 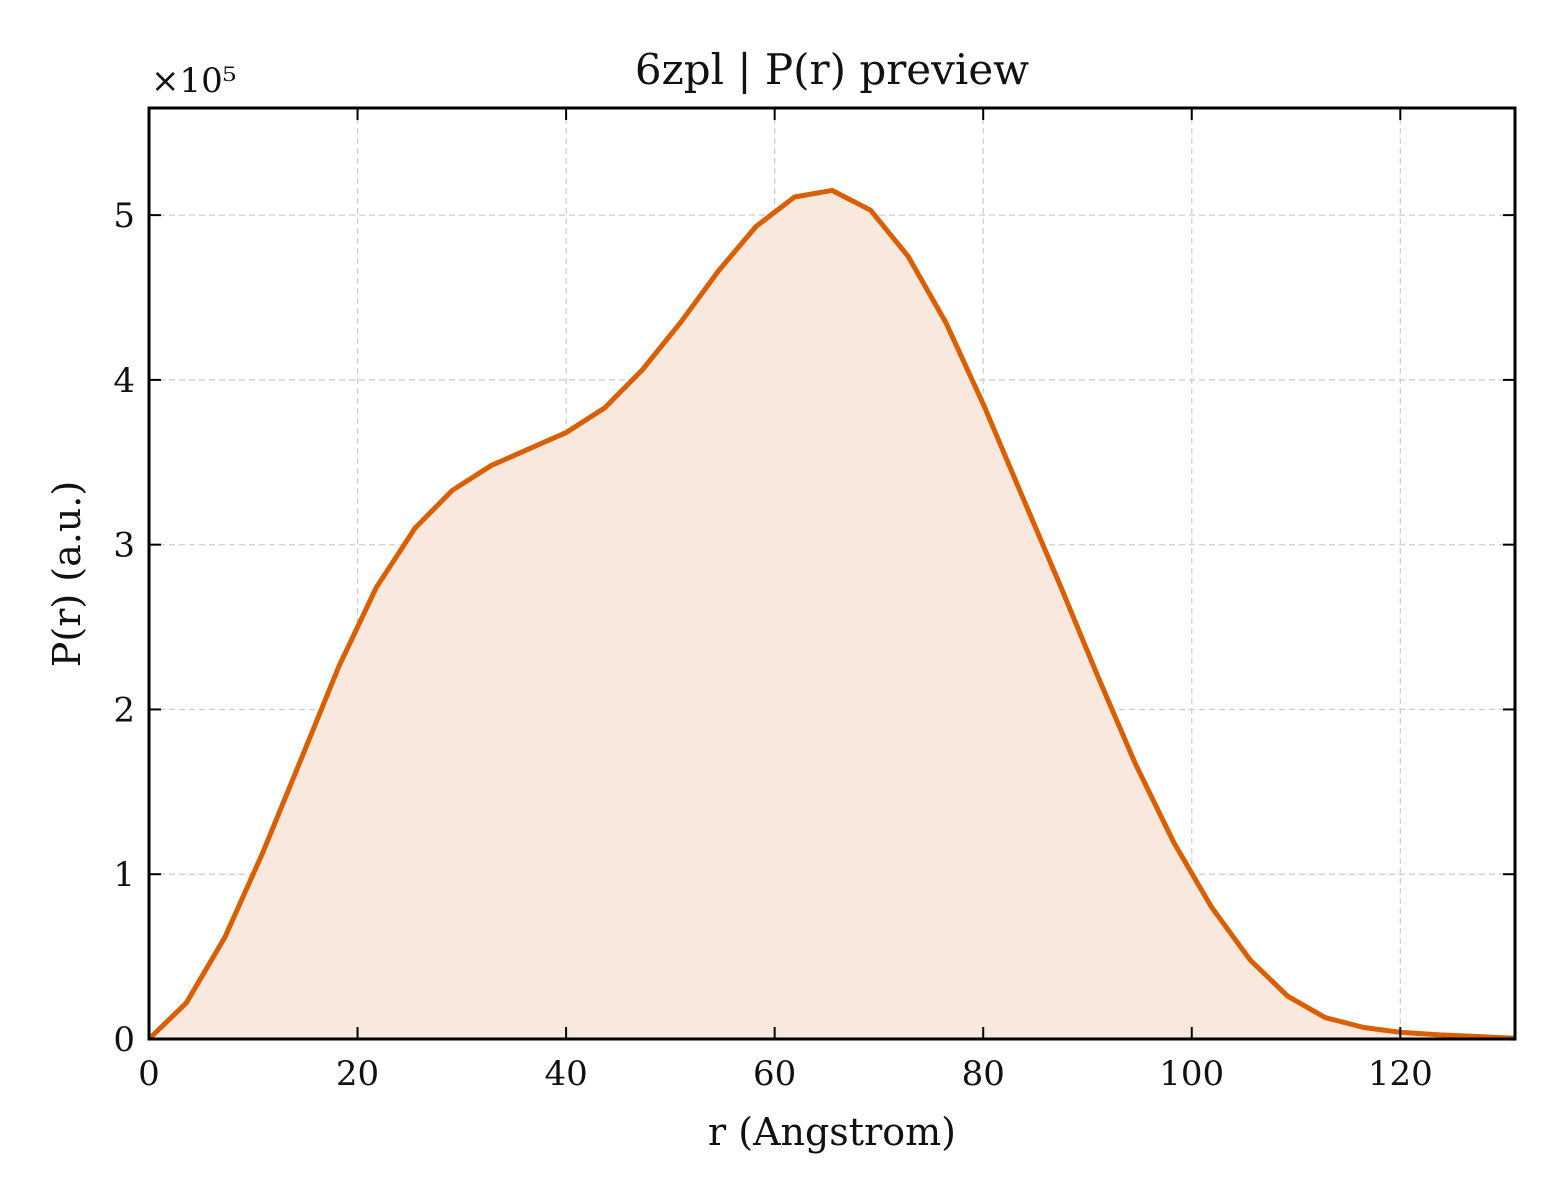 What do you see at coordinates (983, 1074) in the screenshot?
I see `x-tick-label: 80` at bounding box center [983, 1074].